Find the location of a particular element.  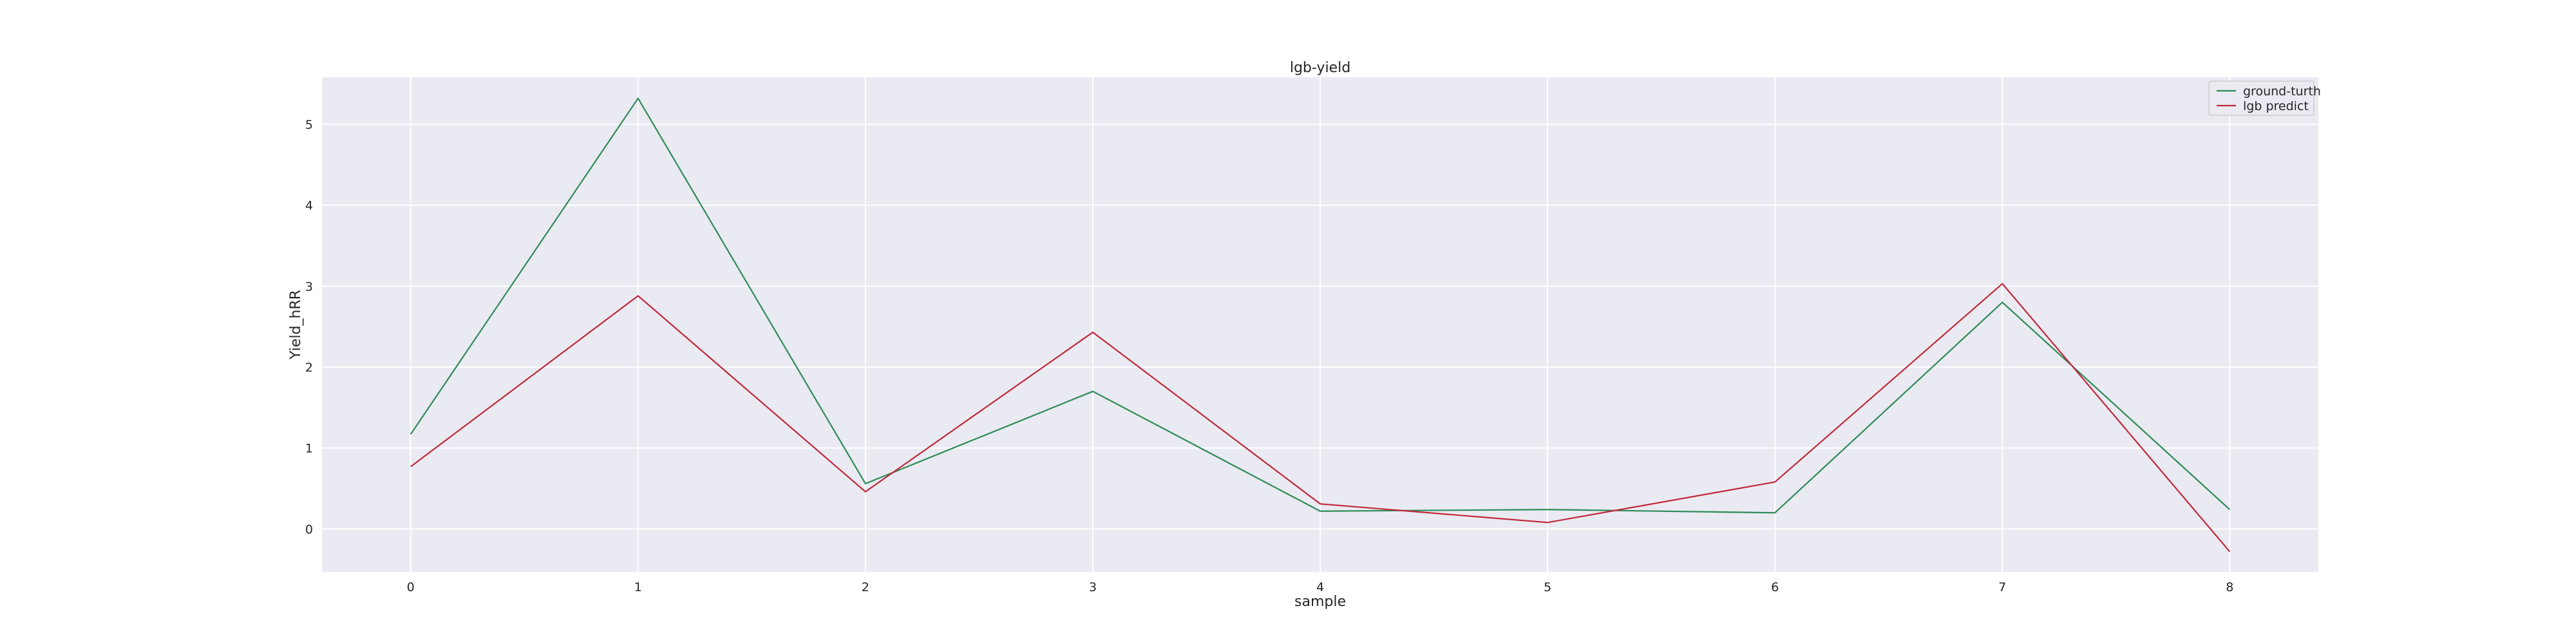

y-tick-label: 0 is located at coordinates (309, 529).